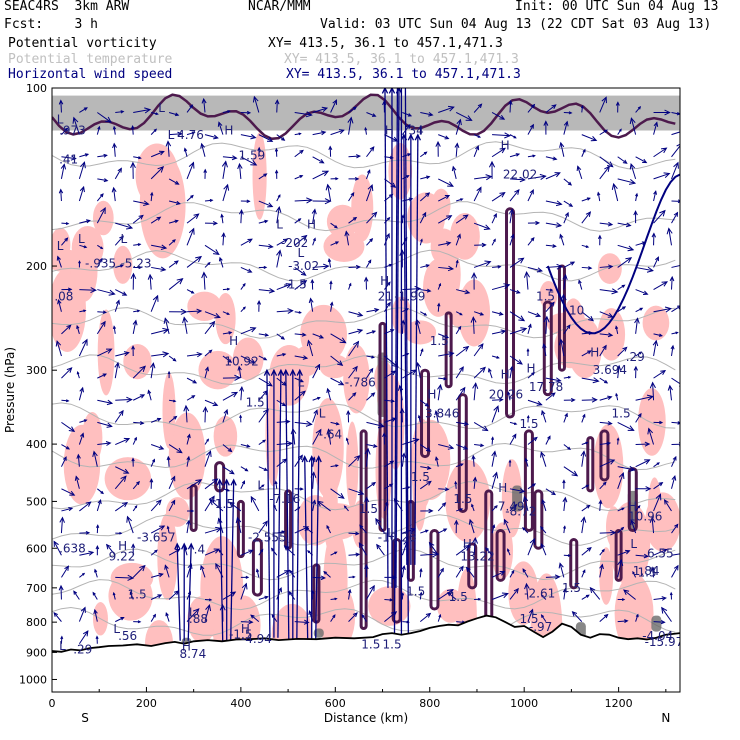 The width and height of the screenshot is (740, 740). I want to click on x-tick-label: 1000, so click(524, 703).